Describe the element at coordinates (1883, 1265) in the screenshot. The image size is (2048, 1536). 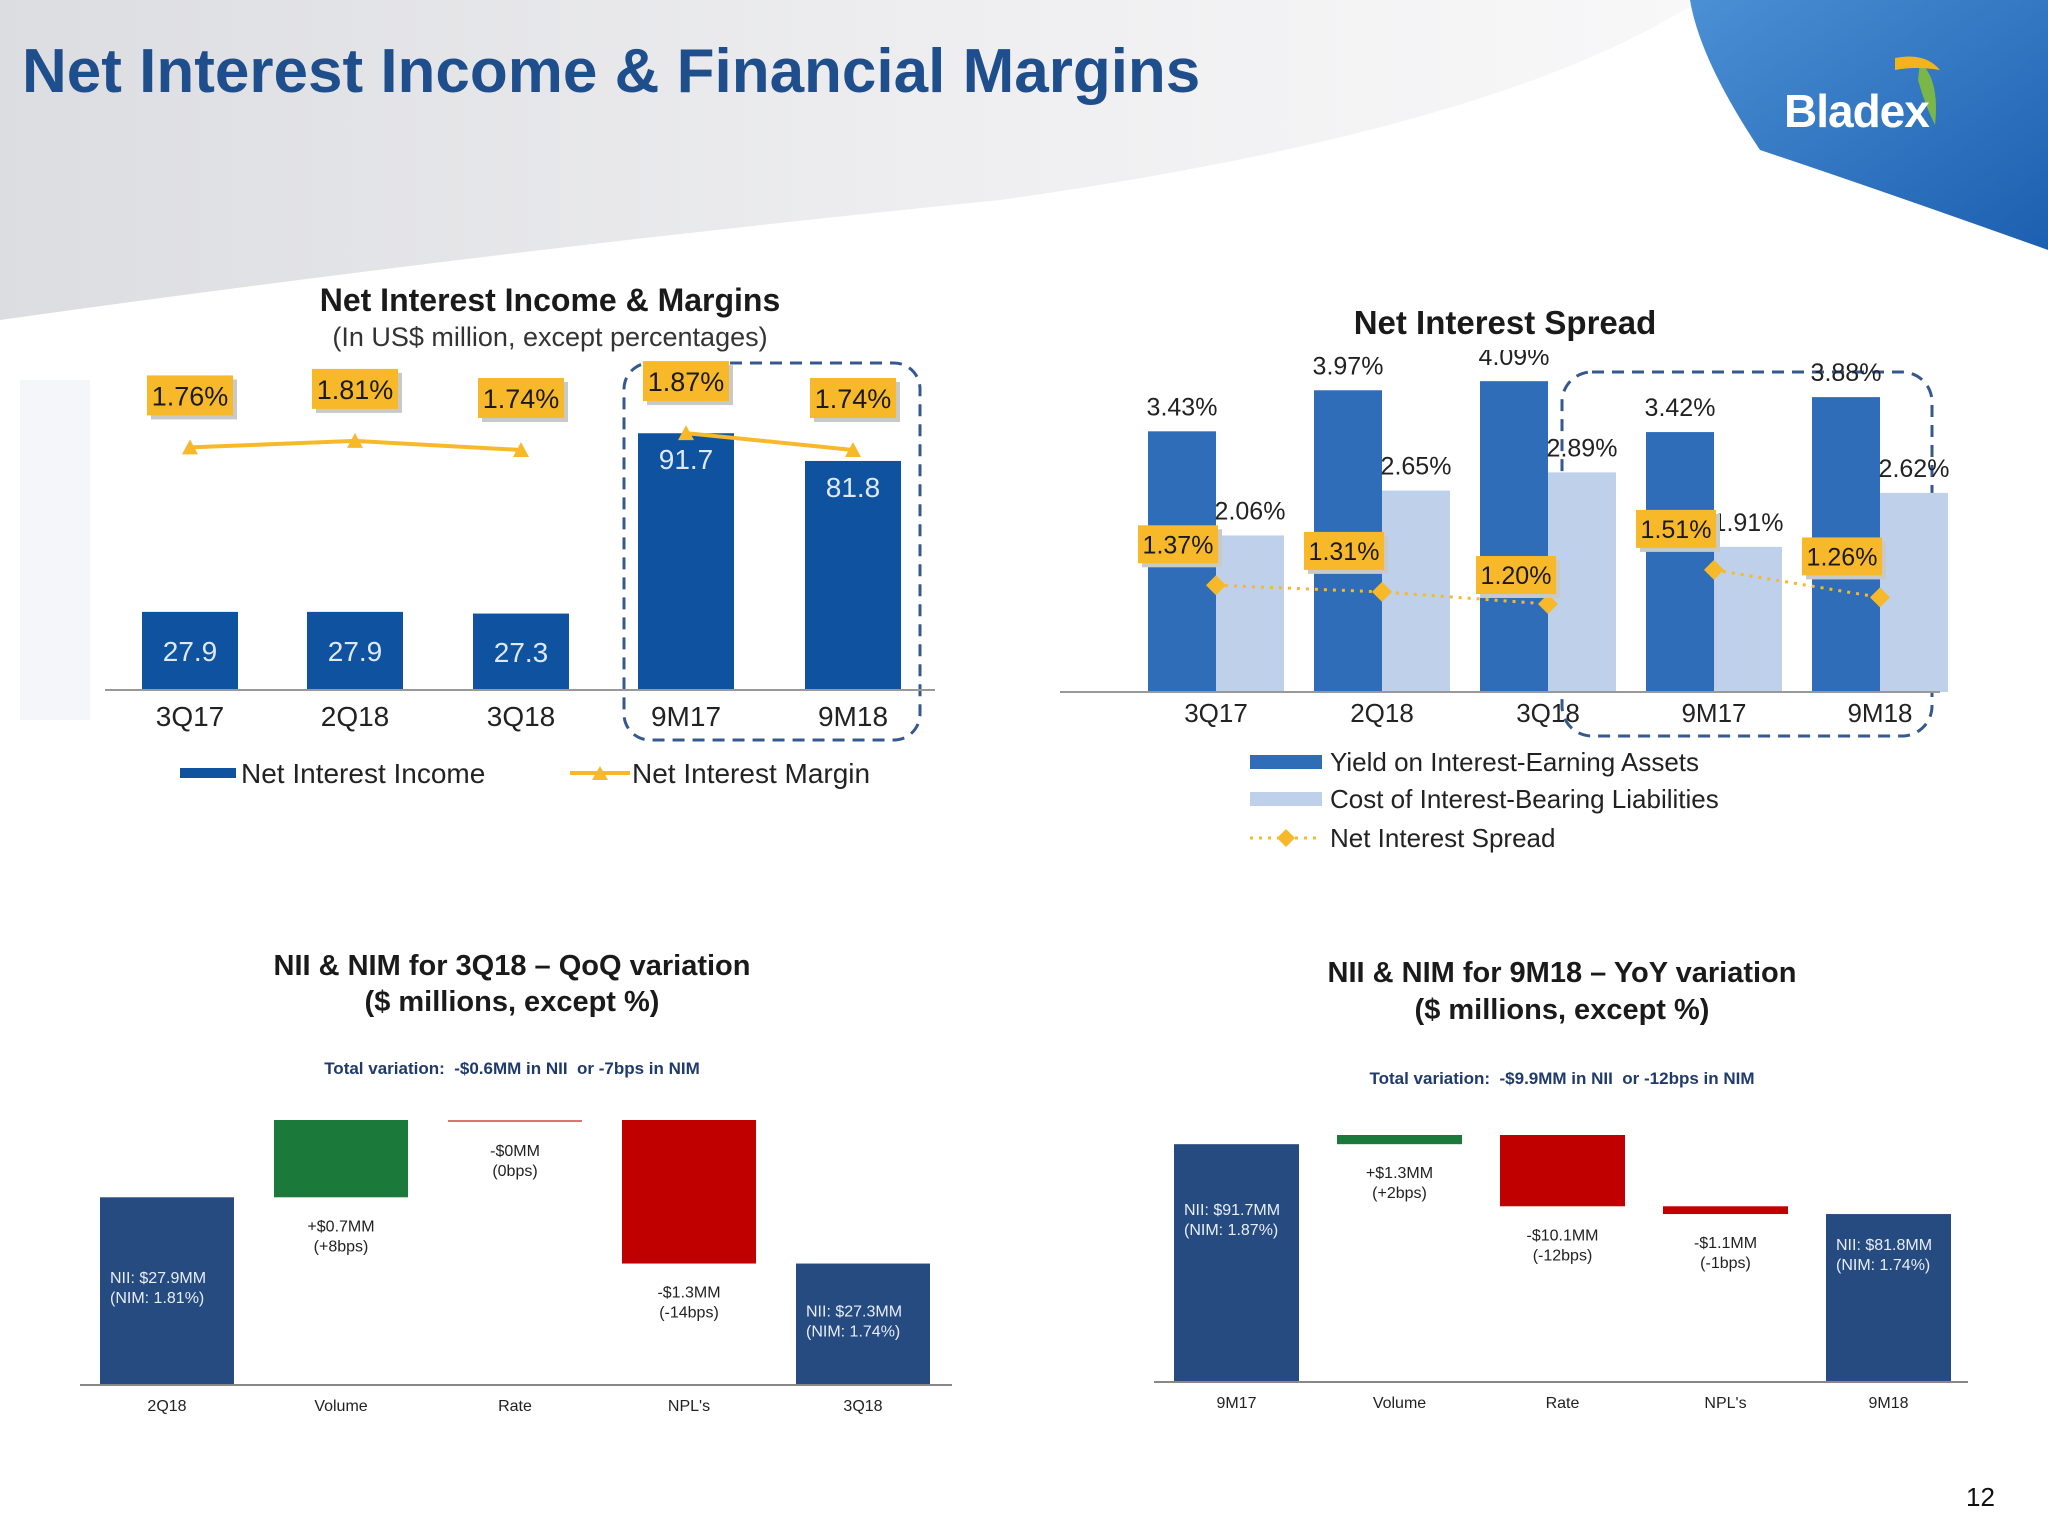
I see `waterfall-total-label: (NIM: 1.74%)` at that location.